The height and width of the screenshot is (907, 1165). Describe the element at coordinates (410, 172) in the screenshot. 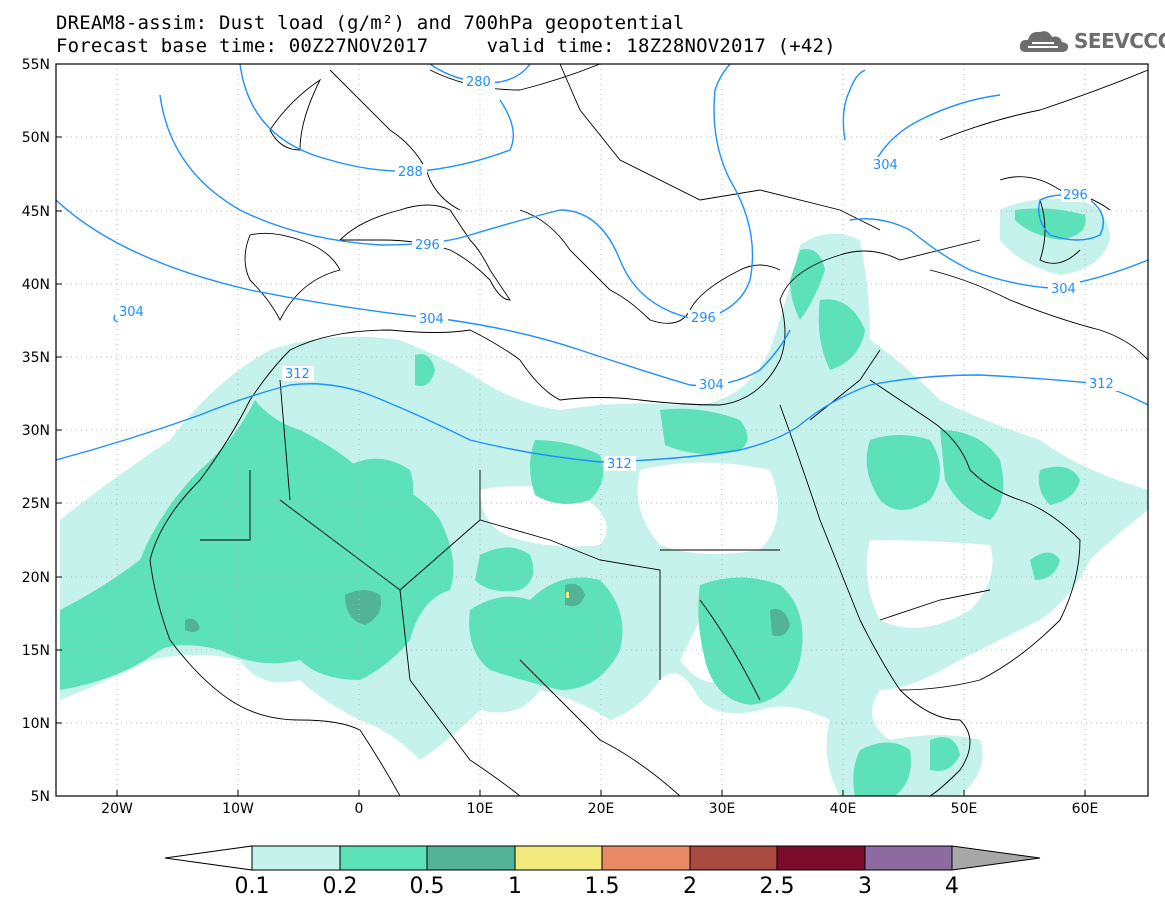

I see `contour-label: 288` at that location.